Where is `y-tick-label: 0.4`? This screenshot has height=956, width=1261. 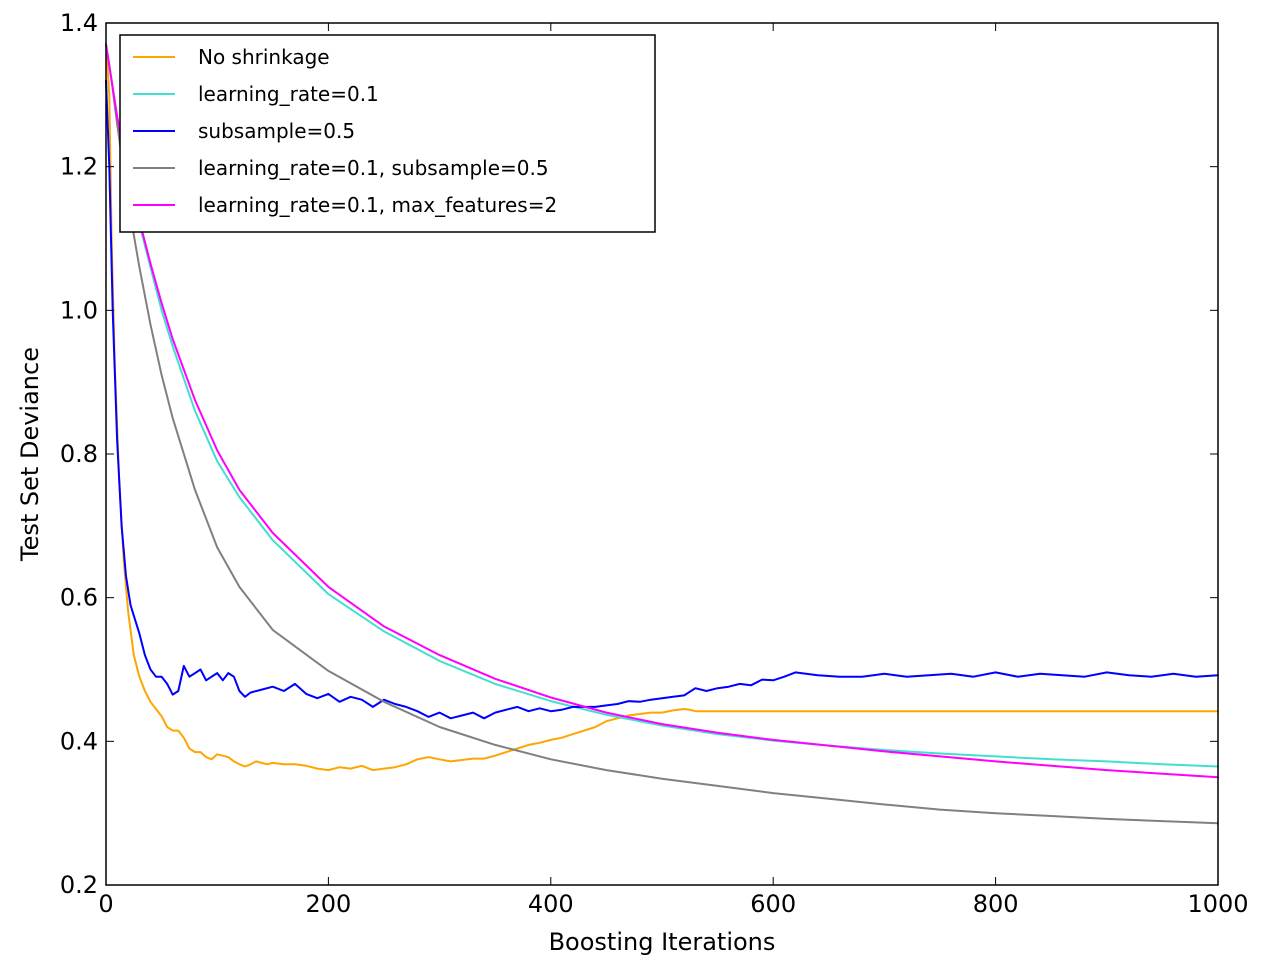
y-tick-label: 0.4 is located at coordinates (79, 741).